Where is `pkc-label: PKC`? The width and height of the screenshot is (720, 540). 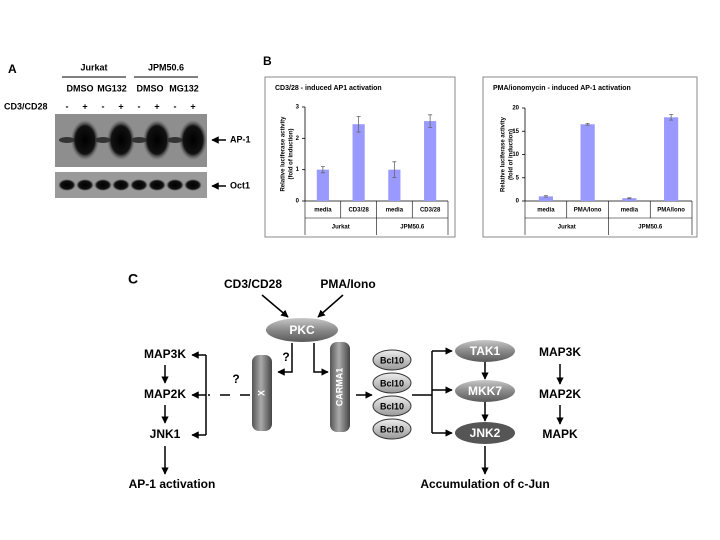 pkc-label: PKC is located at coordinates (302, 330).